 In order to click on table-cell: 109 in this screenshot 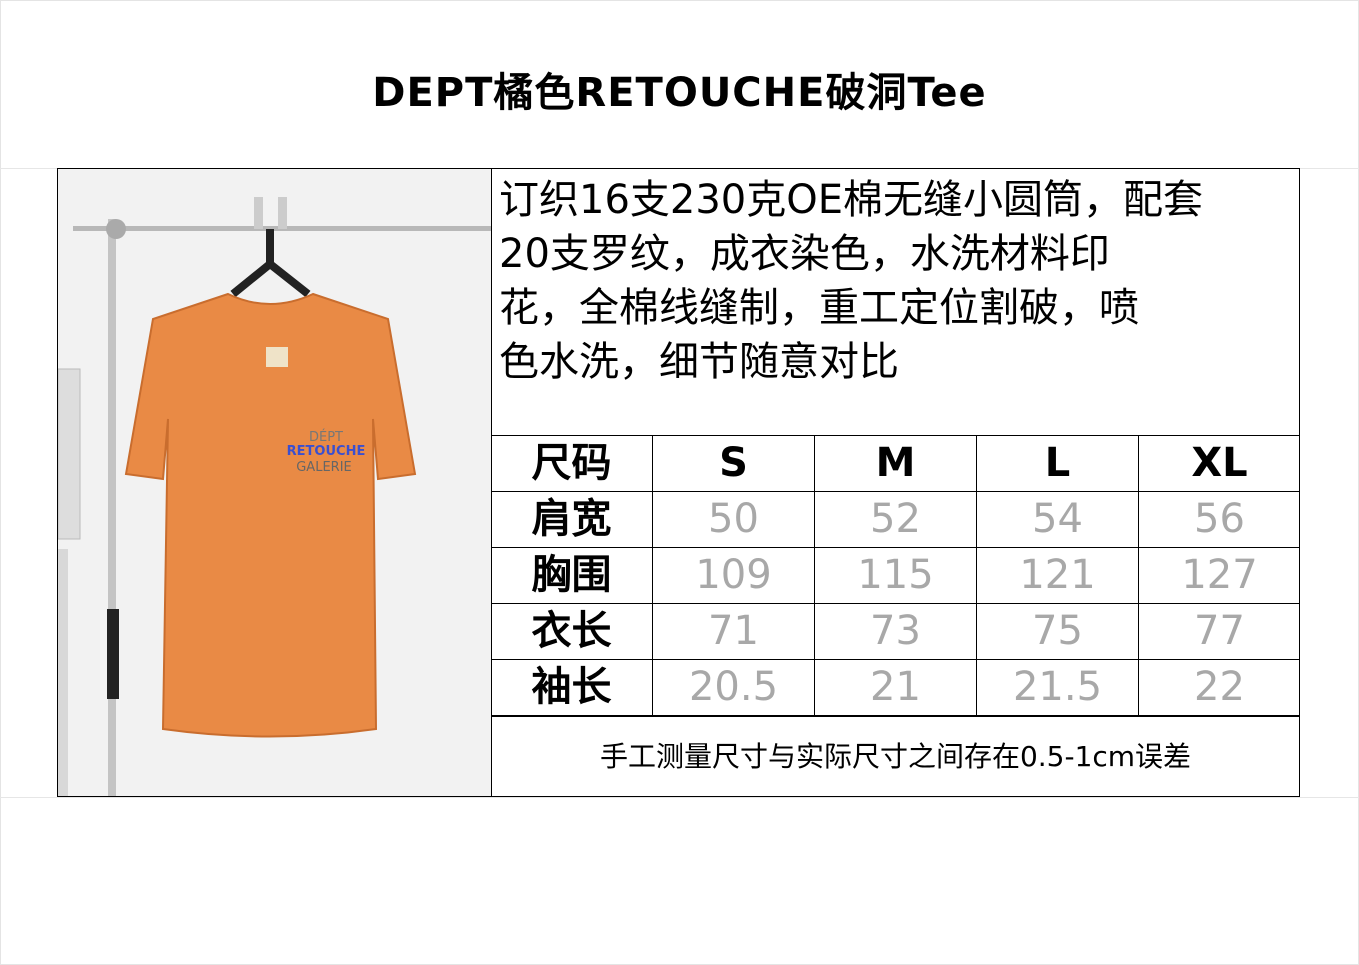, I will do `click(733, 575)`.